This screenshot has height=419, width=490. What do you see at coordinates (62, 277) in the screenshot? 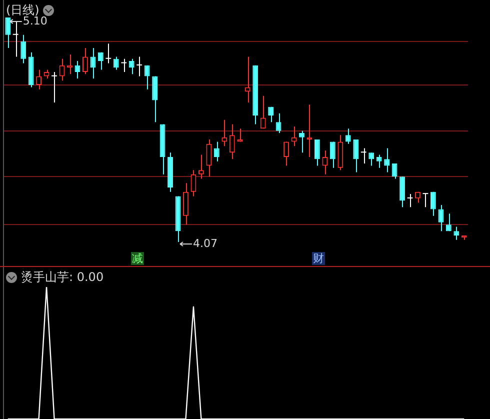
I see `chart-title: 烫手山芋: 0.00` at bounding box center [62, 277].